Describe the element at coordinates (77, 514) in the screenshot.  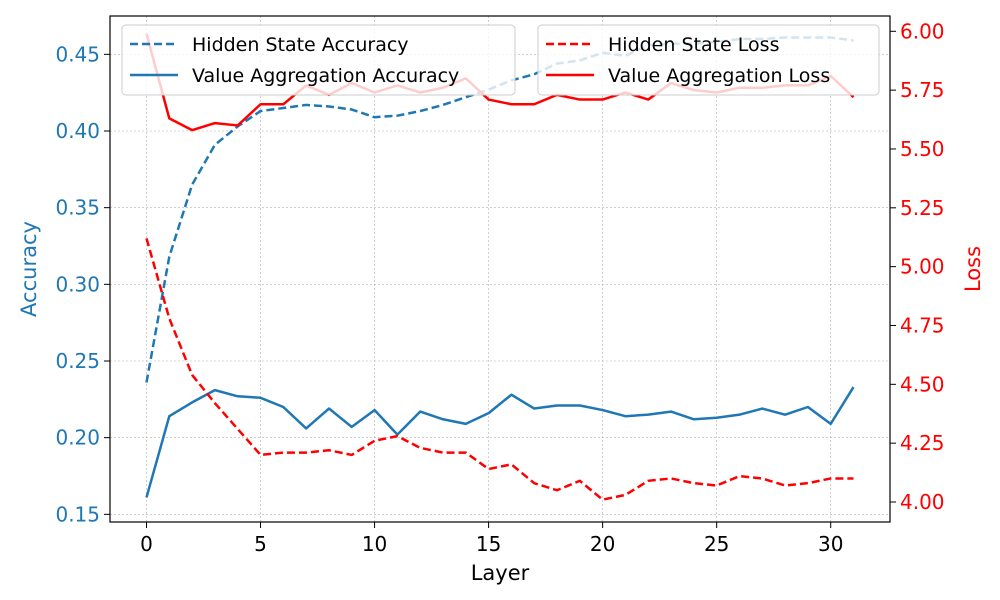
I see `y-left-tick-label: 0.15` at that location.